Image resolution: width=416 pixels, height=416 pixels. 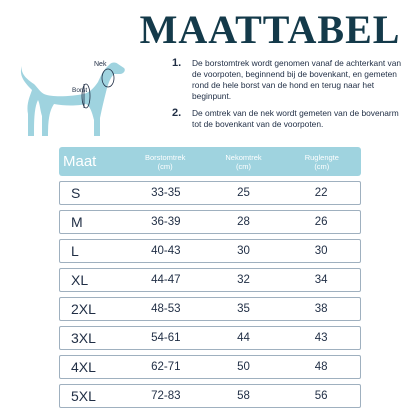 I want to click on chest-cell: 54-61, so click(x=166, y=338).